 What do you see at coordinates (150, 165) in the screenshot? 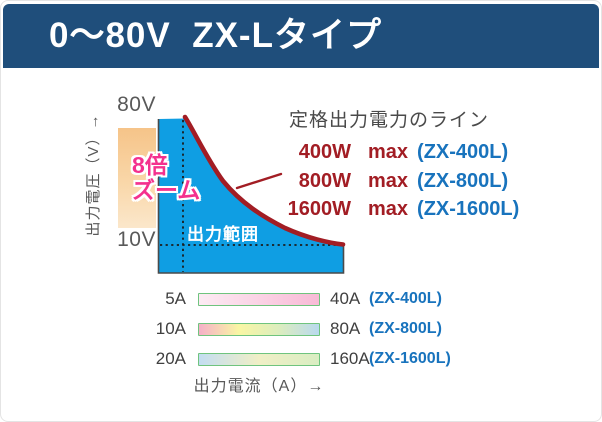
I see `zoom-ratio-line1: 8倍` at bounding box center [150, 165].